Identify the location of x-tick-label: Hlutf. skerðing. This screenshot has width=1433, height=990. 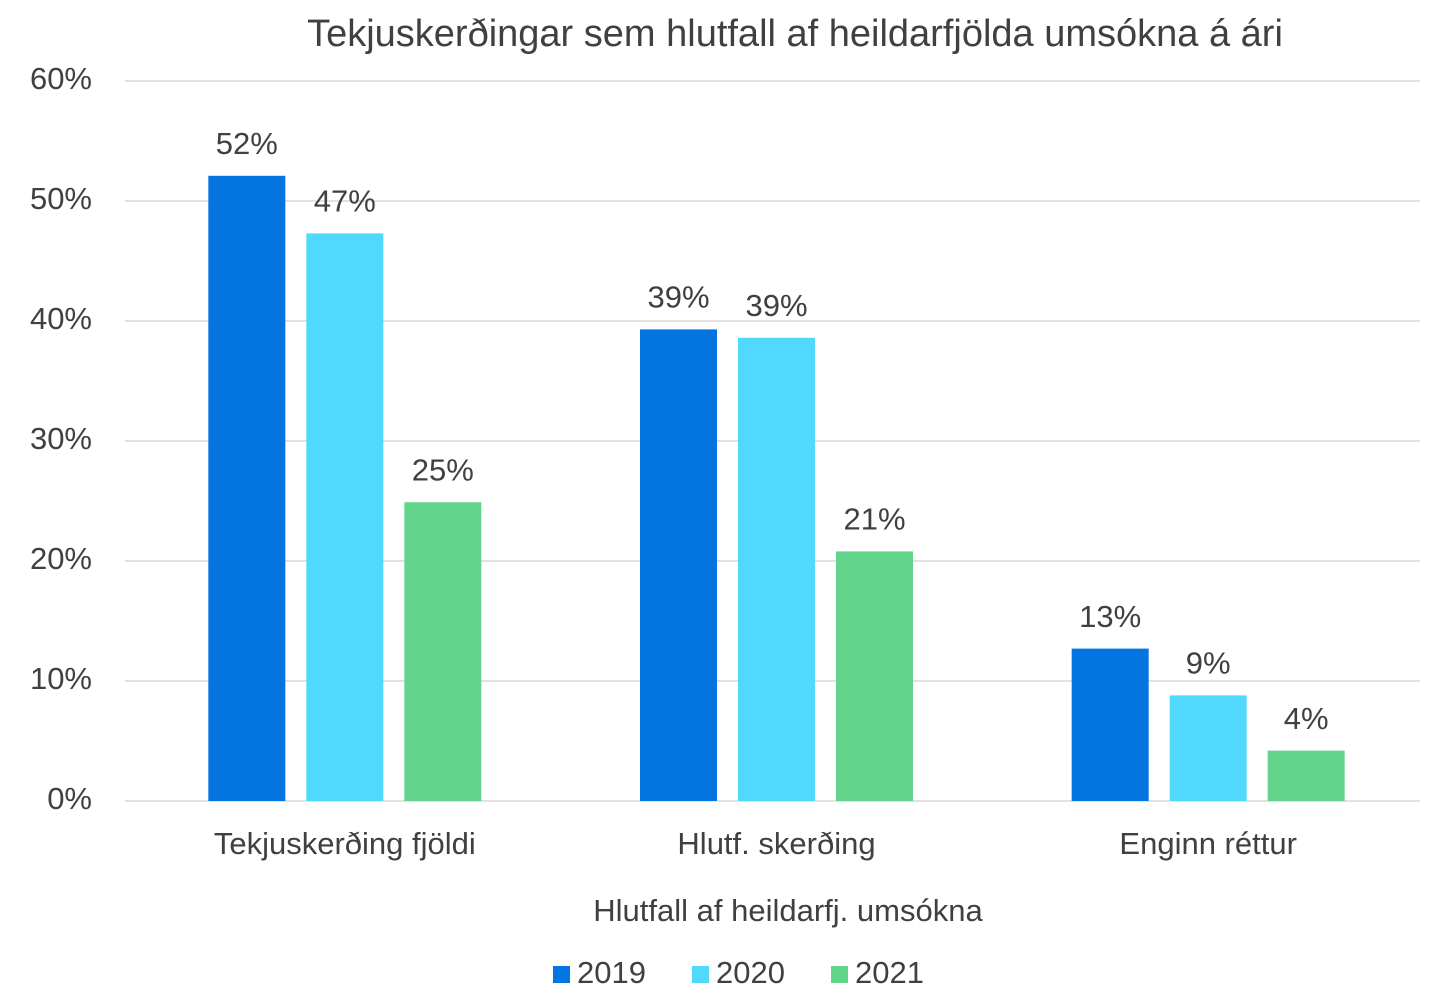
(776, 843).